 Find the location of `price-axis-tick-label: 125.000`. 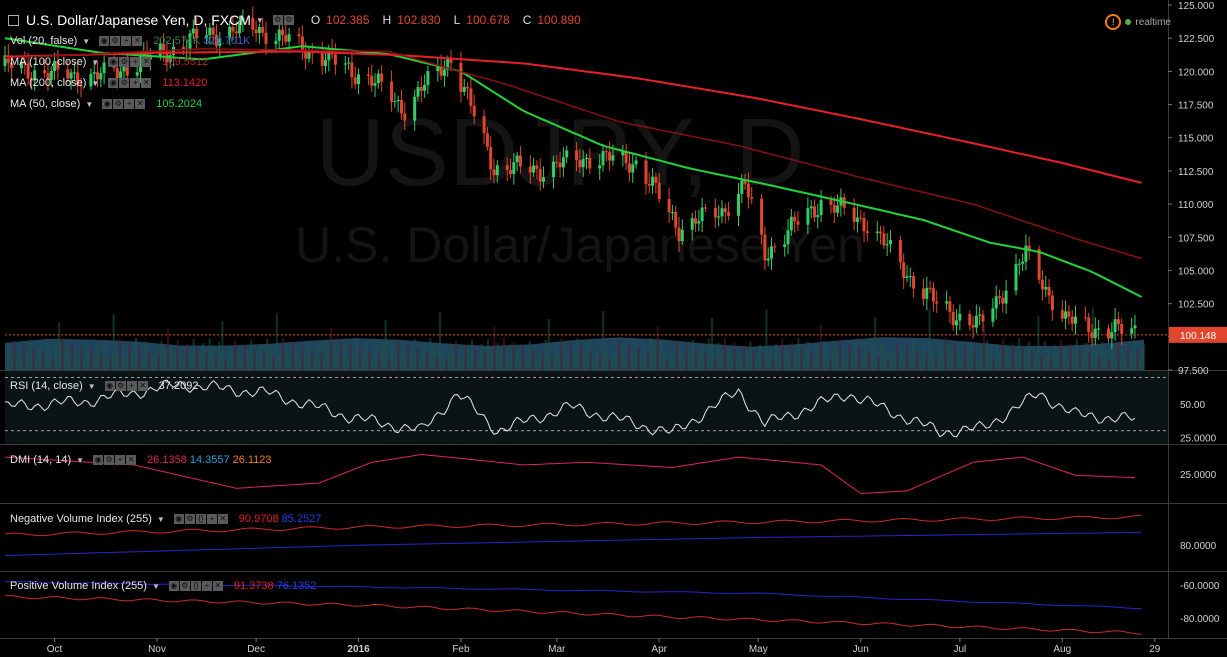

price-axis-tick-label: 125.000 is located at coordinates (1196, 6).